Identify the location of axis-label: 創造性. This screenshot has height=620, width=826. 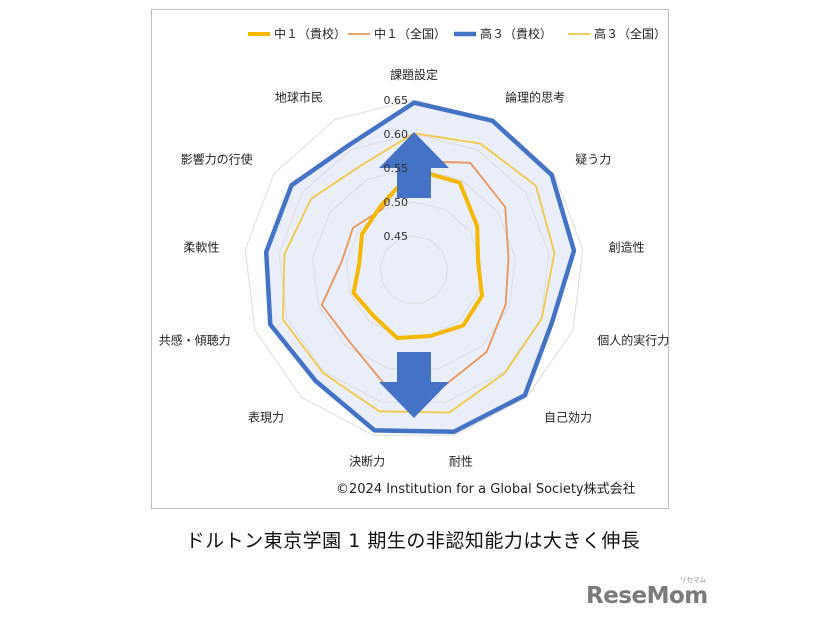
(627, 247).